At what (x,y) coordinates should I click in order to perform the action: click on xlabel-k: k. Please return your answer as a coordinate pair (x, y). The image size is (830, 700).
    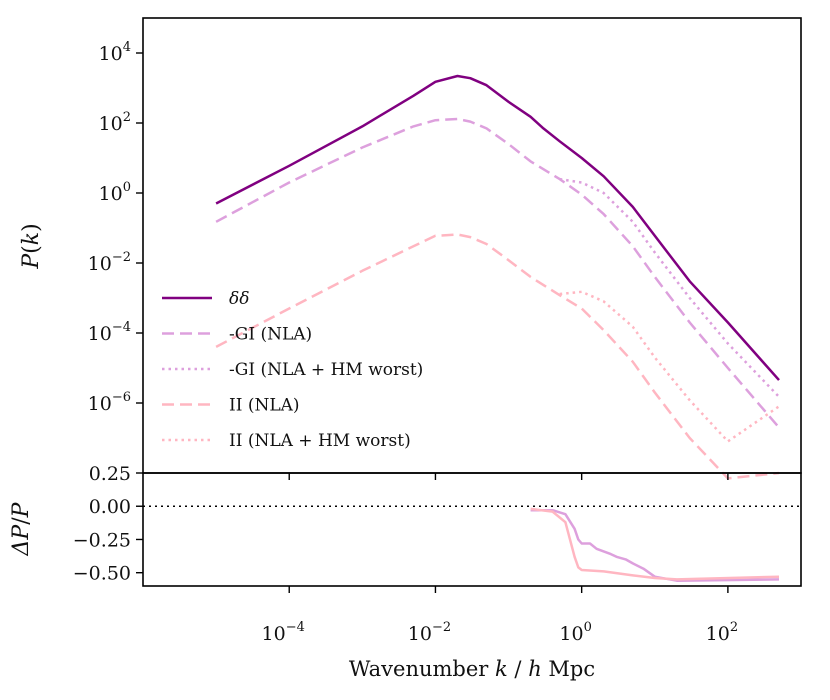
    Looking at the image, I should click on (501, 669).